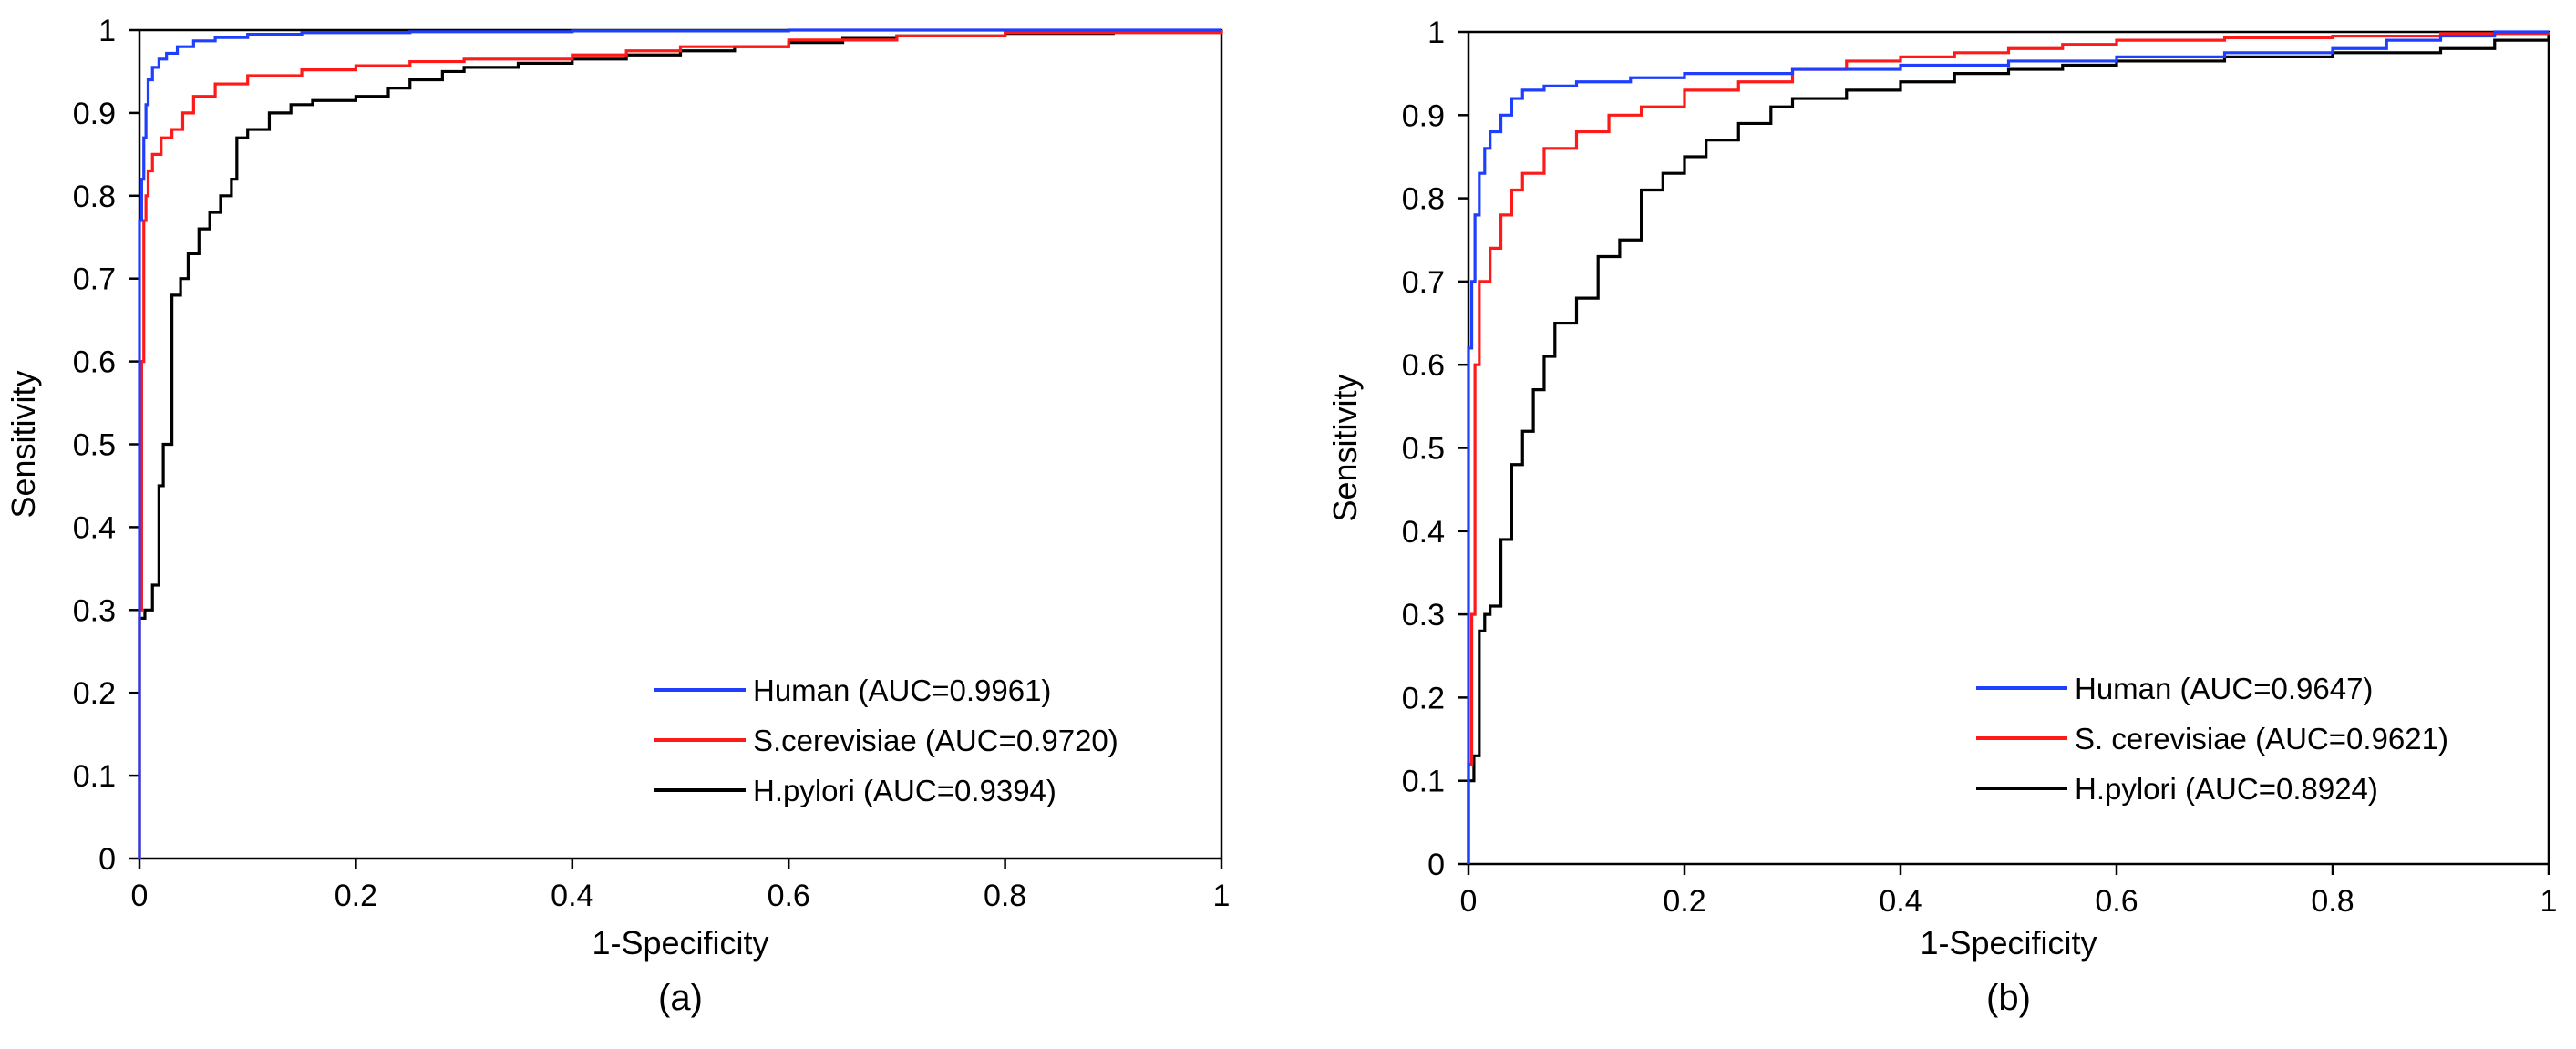 The image size is (2576, 1049). I want to click on legend-item: Human (AUC=0.9647), so click(2174, 688).